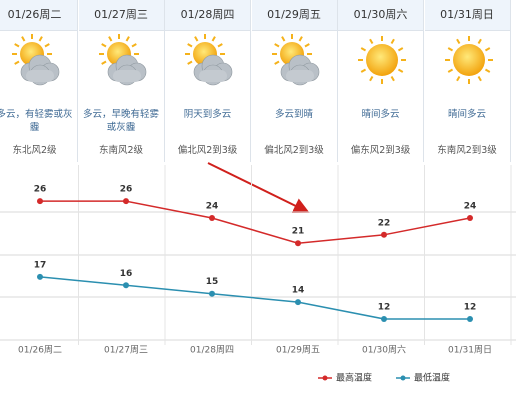 The width and height of the screenshot is (516, 400). I want to click on day-card: 01/26周二 多云，有轻雾或灰霾 东北风2级, so click(39, 81).